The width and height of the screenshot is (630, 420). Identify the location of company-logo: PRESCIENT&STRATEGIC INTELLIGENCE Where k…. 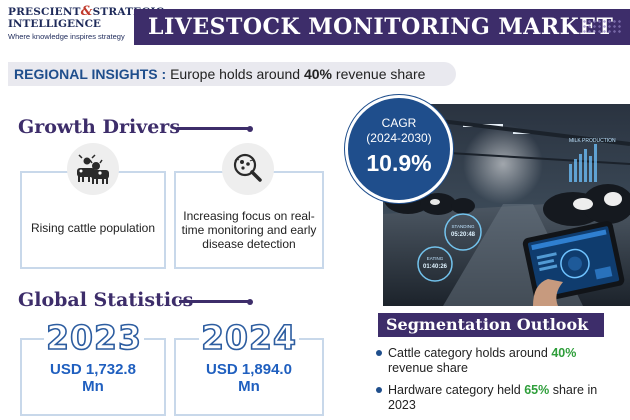
(86, 25).